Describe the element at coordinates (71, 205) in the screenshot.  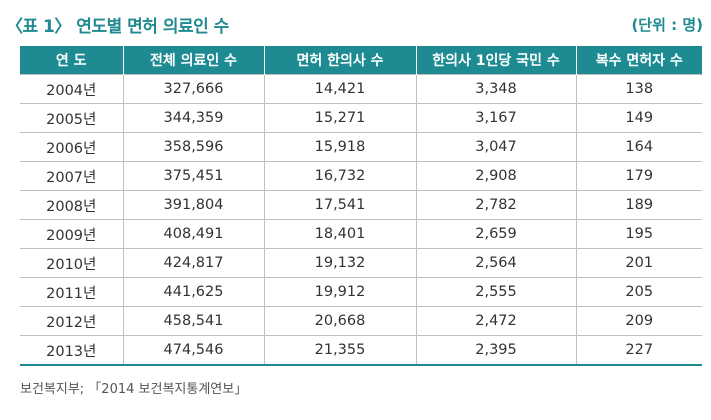
I see `cell-year: 2008년` at that location.